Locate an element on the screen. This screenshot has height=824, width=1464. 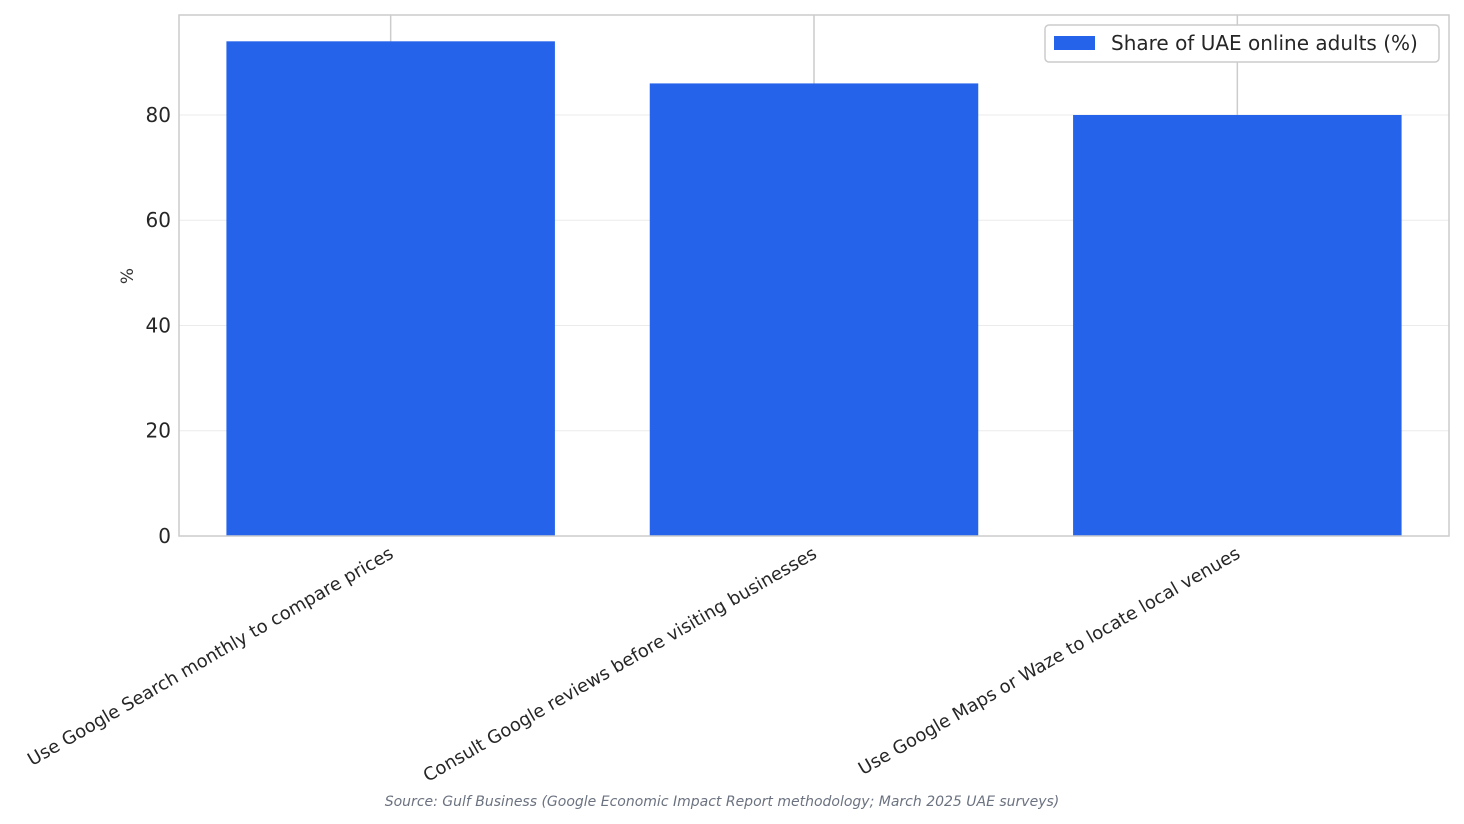
legend: Share of UAE online adults (%) is located at coordinates (1242, 43).